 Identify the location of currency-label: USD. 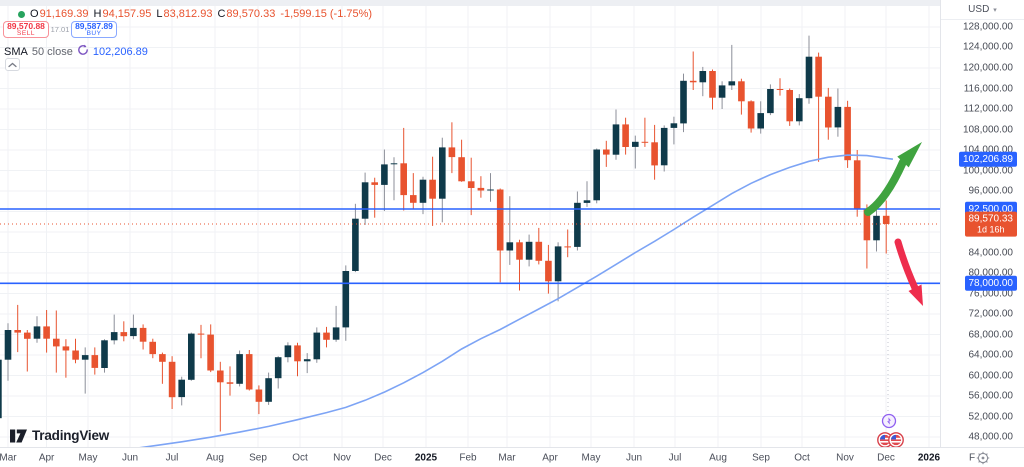
(979, 9).